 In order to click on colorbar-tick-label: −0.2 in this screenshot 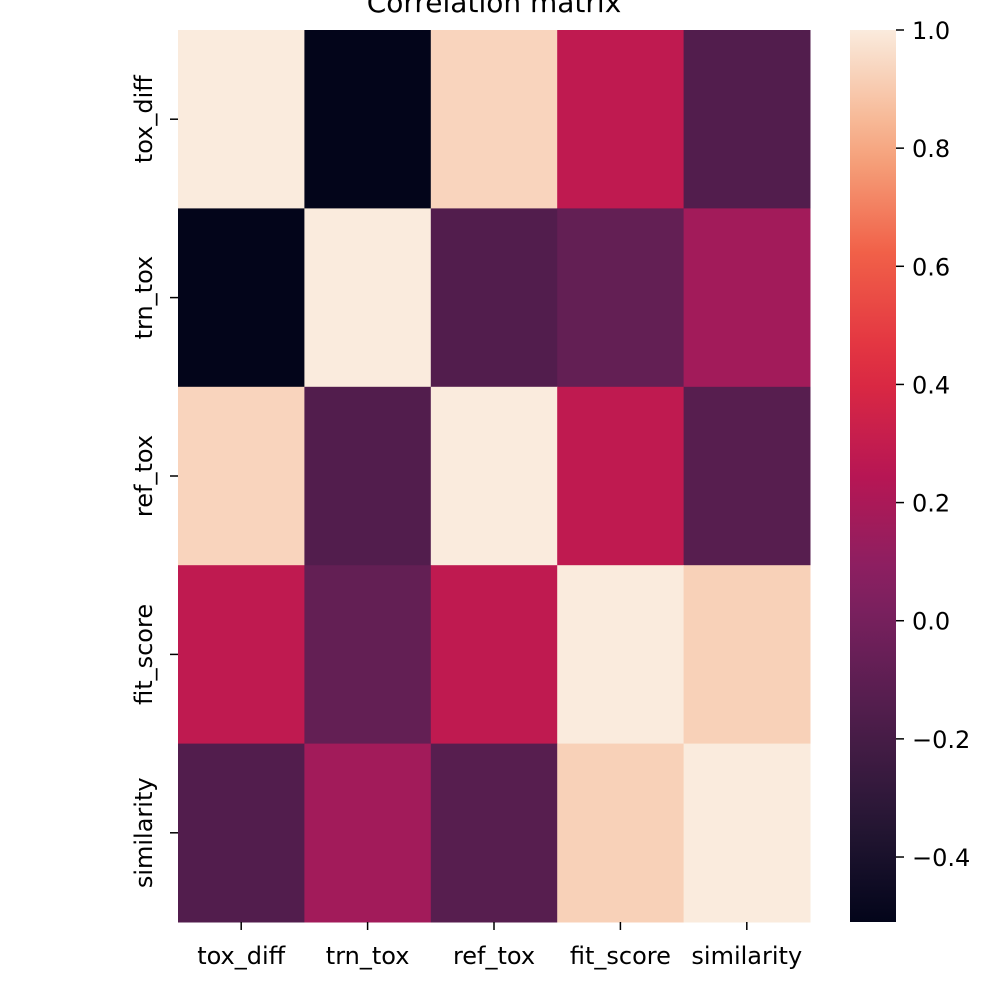, I will do `click(941, 740)`.